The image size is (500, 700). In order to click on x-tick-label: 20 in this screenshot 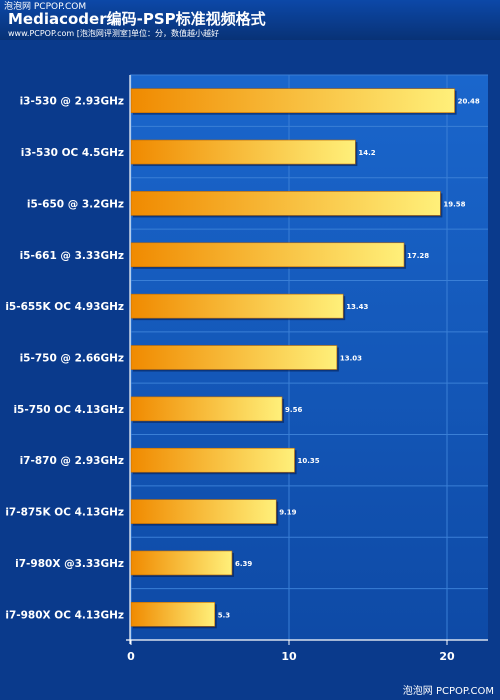, I will do `click(447, 656)`.